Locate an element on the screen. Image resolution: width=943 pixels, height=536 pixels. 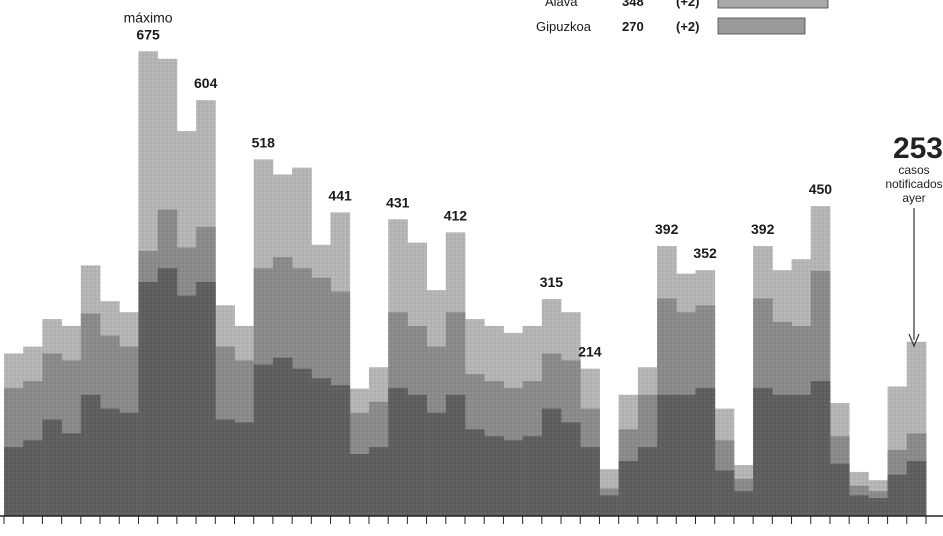
peak-label-352: 352 is located at coordinates (705, 253).